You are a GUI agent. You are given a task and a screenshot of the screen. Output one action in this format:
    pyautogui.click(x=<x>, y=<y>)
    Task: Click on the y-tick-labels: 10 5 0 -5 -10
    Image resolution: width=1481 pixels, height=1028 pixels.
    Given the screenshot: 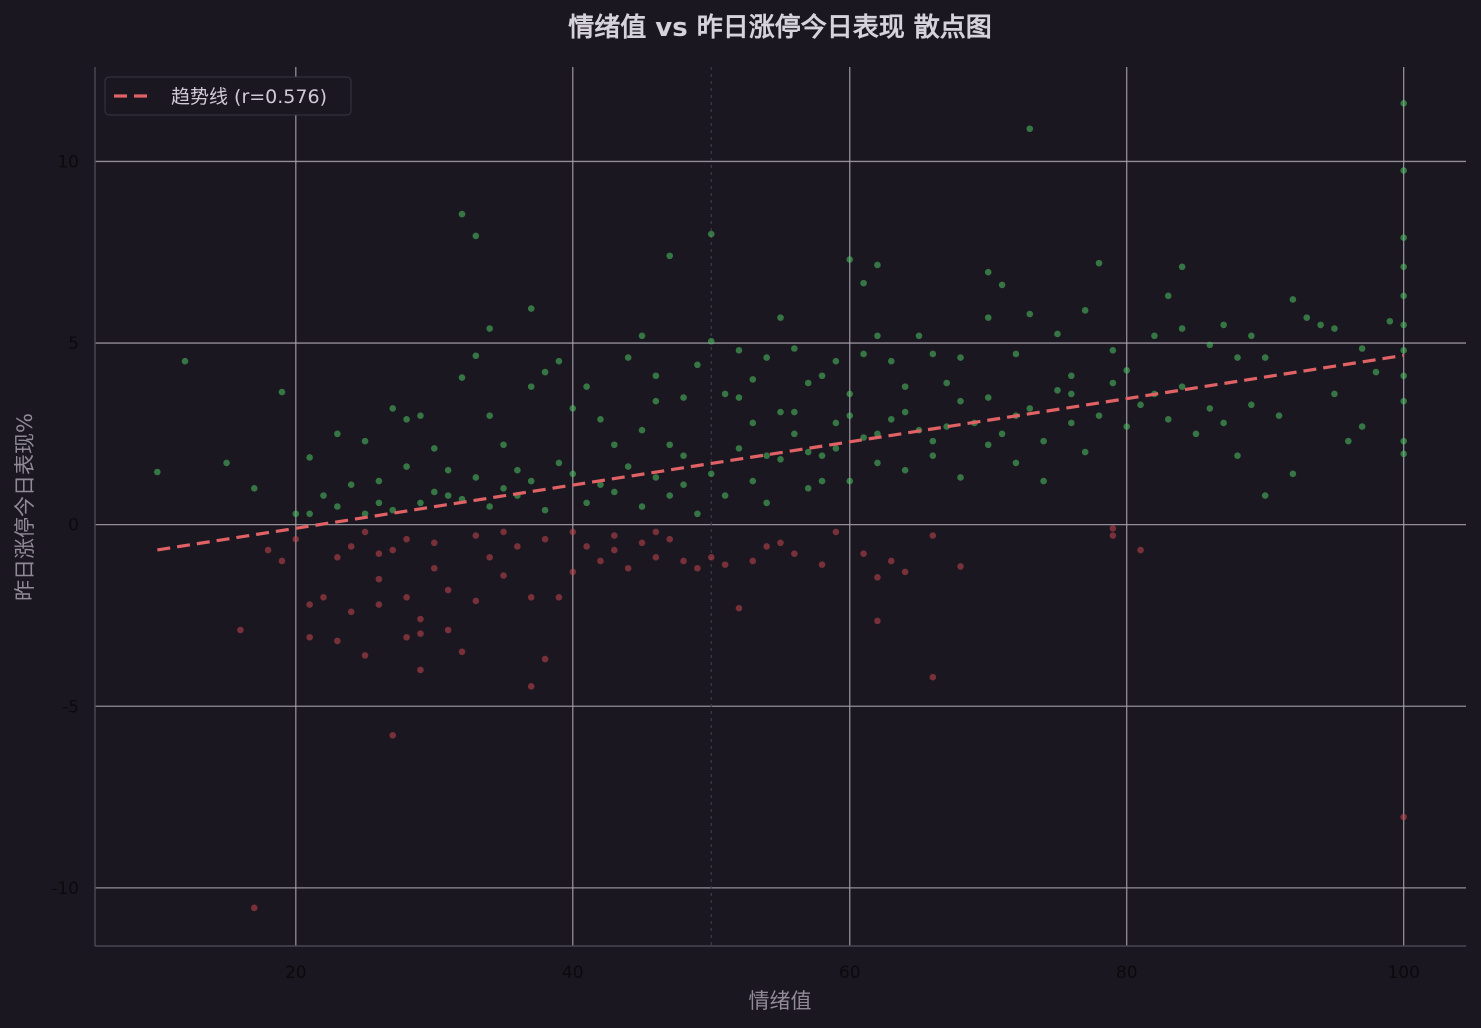 What is the action you would take?
    pyautogui.click(x=65, y=525)
    